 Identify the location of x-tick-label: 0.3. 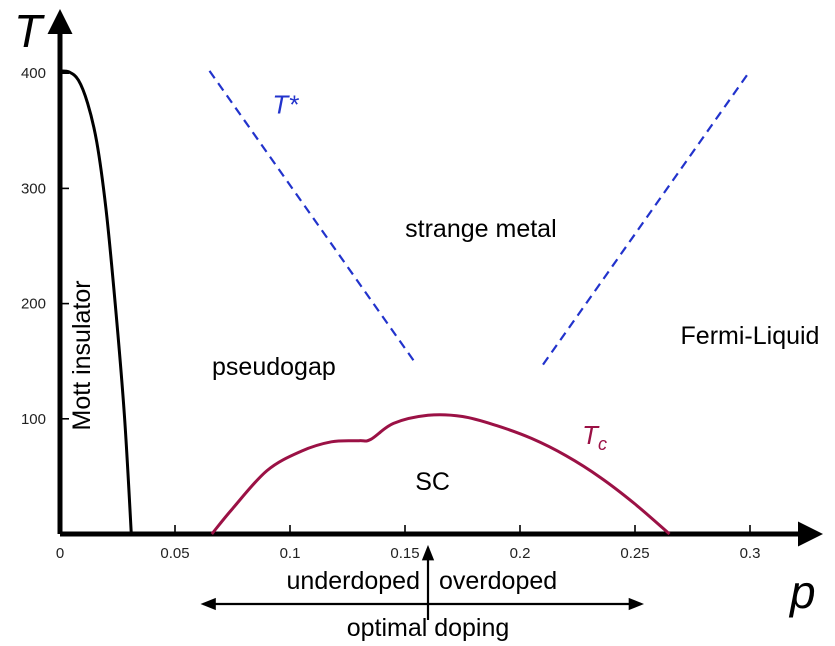
(750, 553).